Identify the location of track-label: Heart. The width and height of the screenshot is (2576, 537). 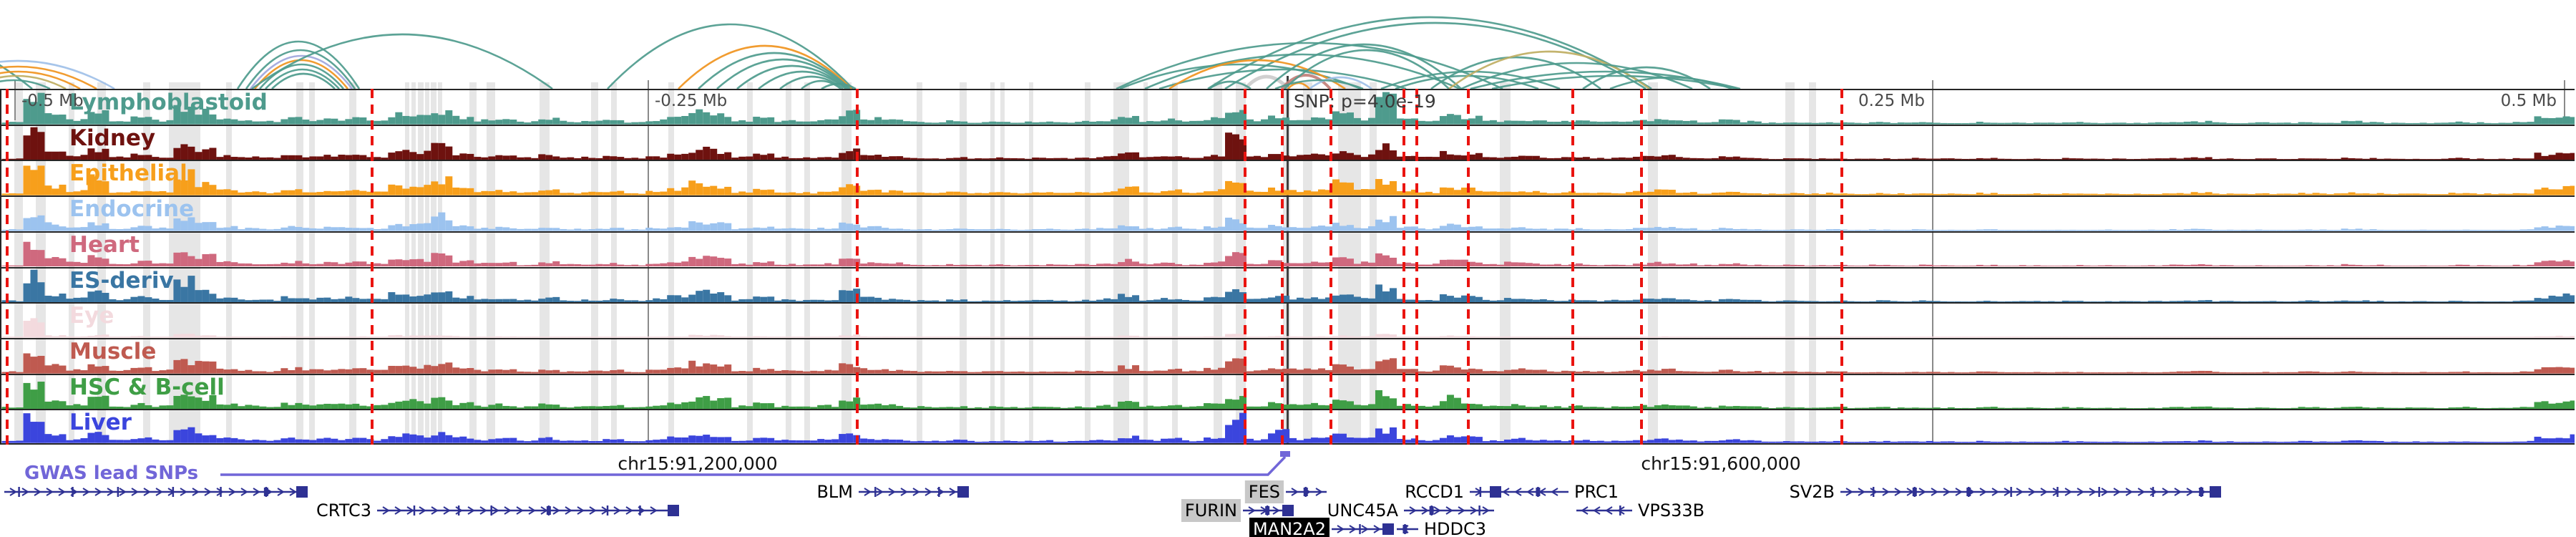
(104, 244).